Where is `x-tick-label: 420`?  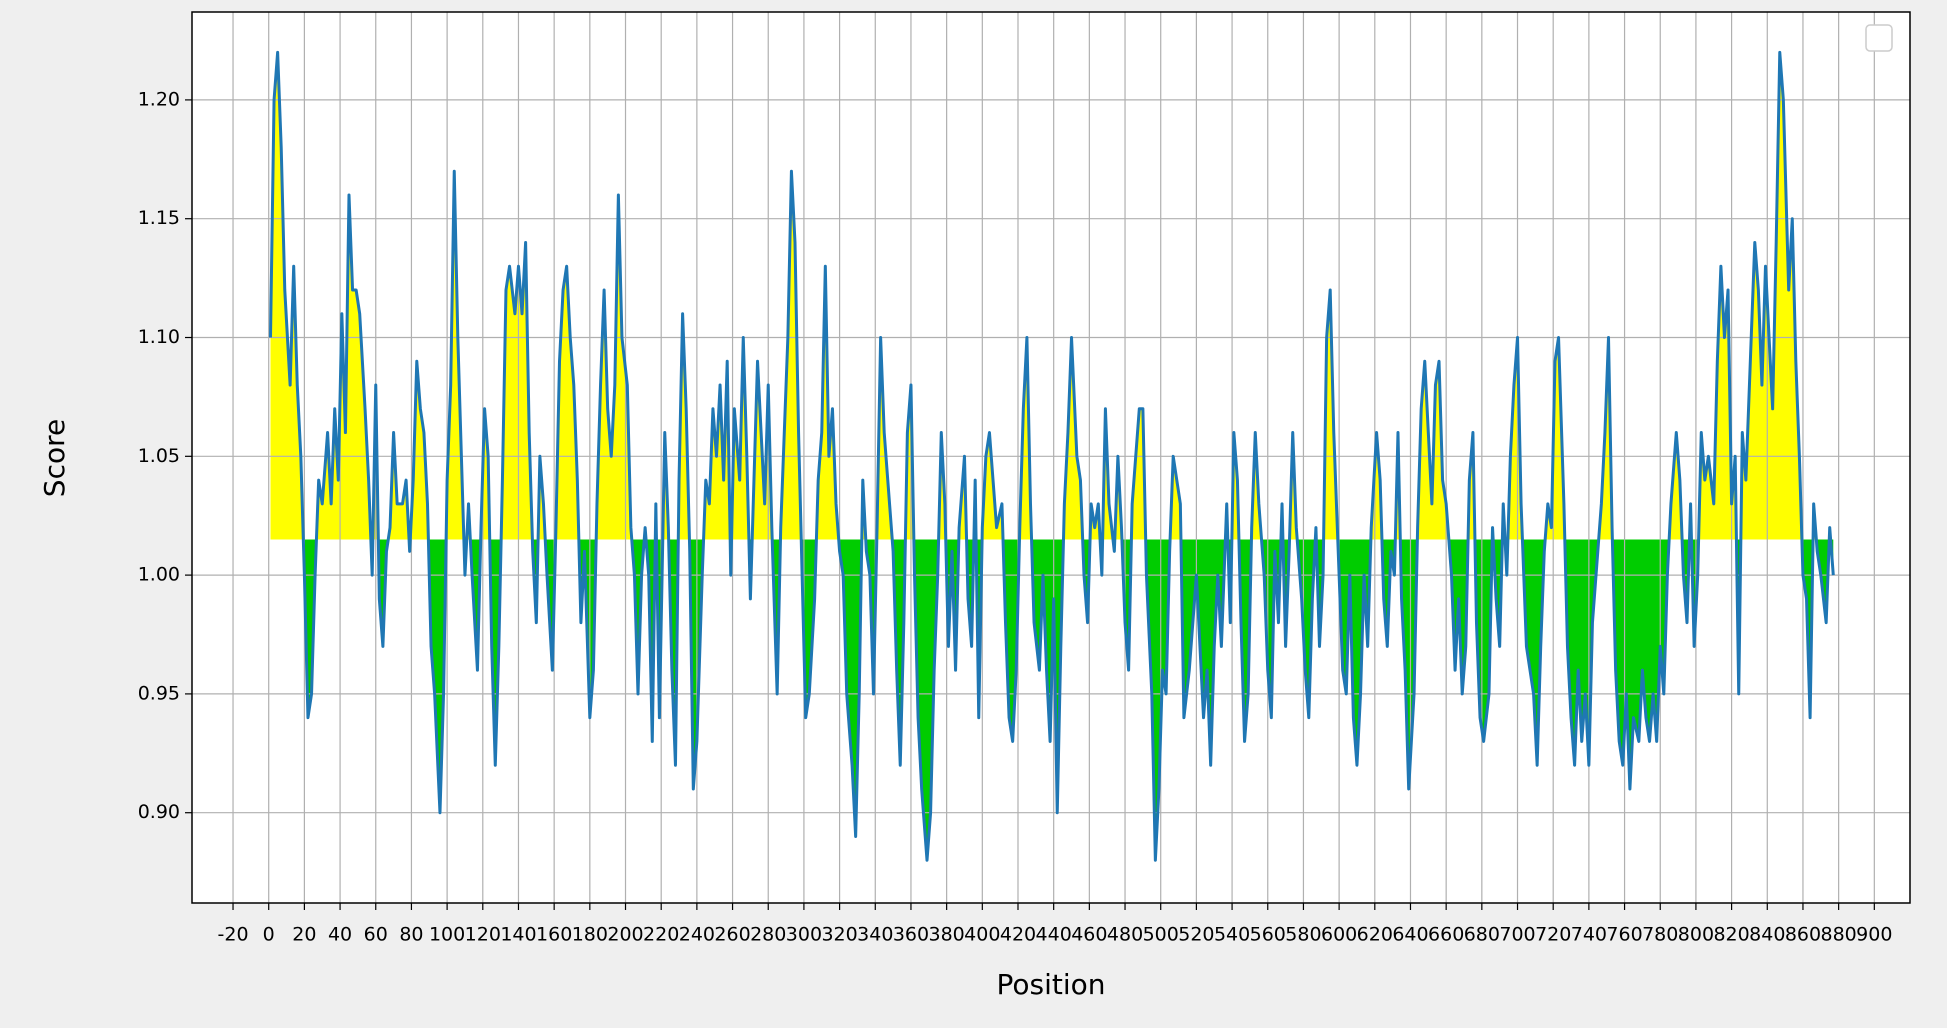 x-tick-label: 420 is located at coordinates (1018, 935).